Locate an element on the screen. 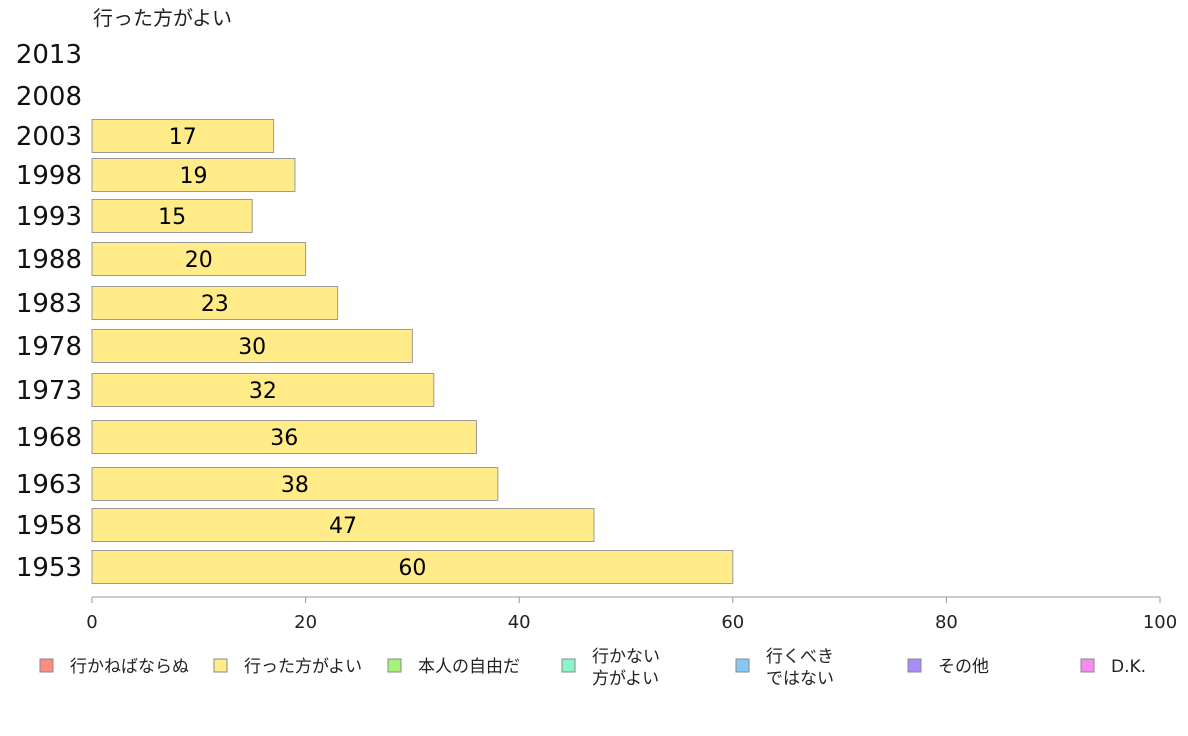  bar-value-label: 38 is located at coordinates (295, 485).